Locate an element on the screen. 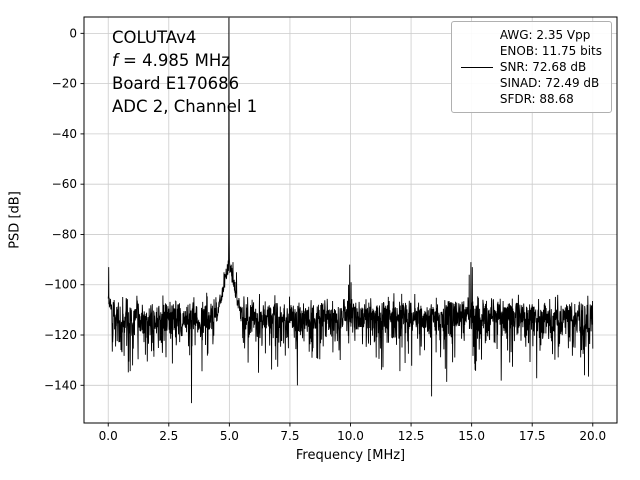 This screenshot has width=640, height=480. y-tick-label: −40 is located at coordinates (64, 134).